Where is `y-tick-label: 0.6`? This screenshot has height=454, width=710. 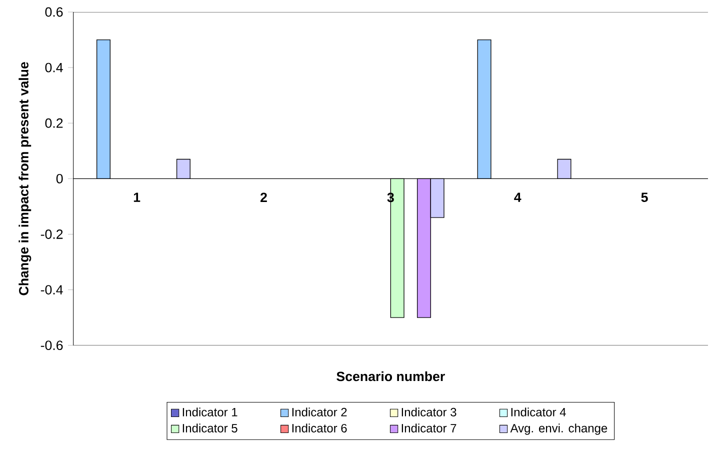
y-tick-label: 0.6 is located at coordinates (54, 12).